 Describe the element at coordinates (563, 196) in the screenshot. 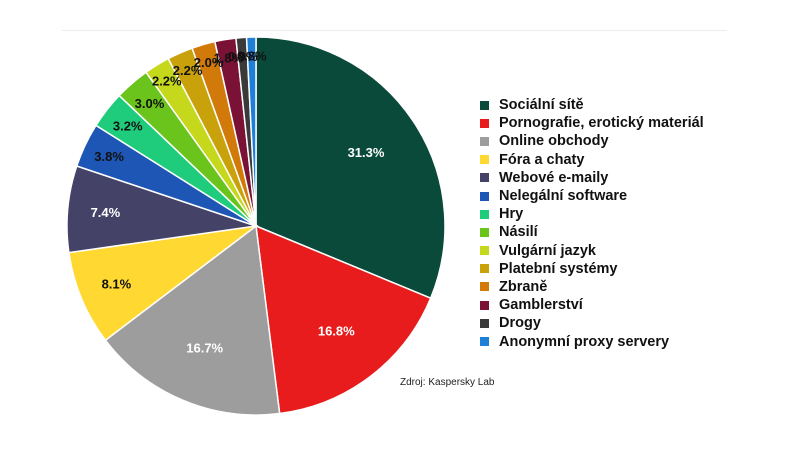

I see `legend-label: Nelegální software` at that location.